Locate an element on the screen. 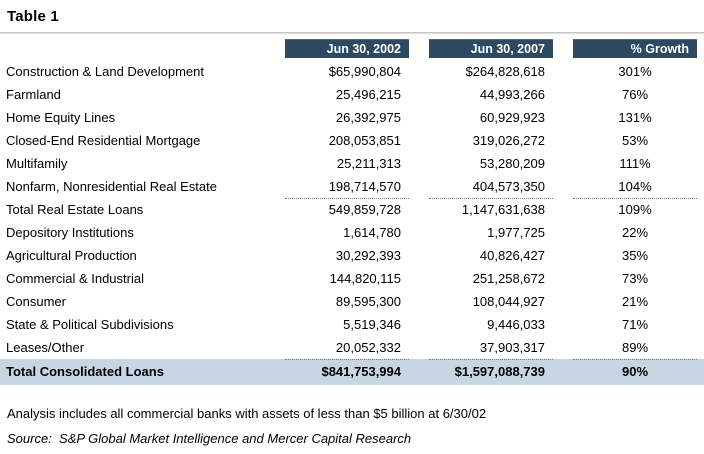  value-growth: 53% is located at coordinates (635, 140).